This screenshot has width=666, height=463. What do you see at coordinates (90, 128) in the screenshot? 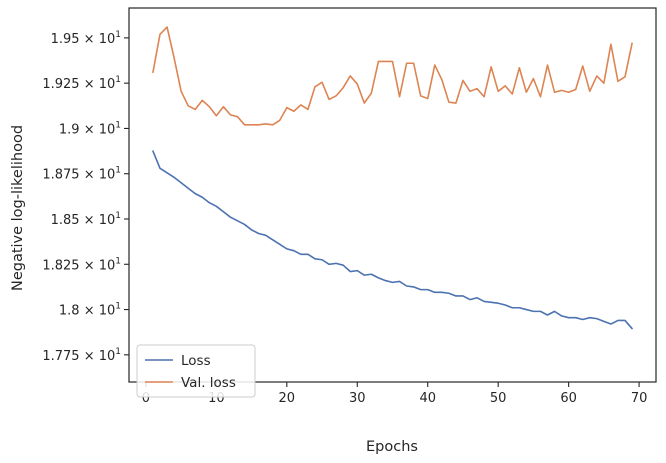
I see `y-tick-label: 1.9 × 10¹` at bounding box center [90, 128].